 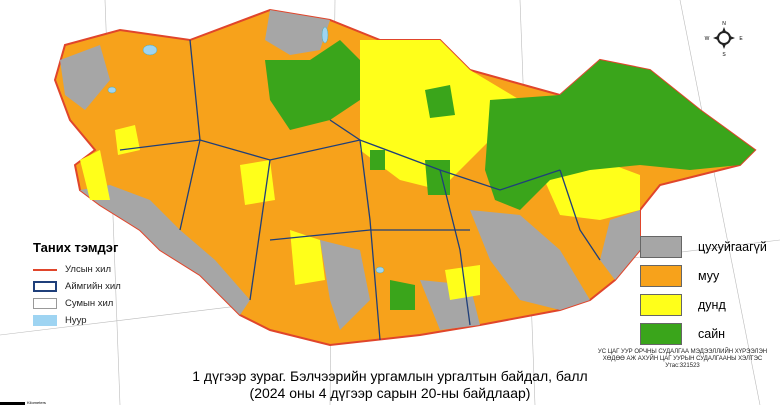 I want to click on legend-right: цухуйгаагүй муу дунд сайн, so click(x=703, y=290).